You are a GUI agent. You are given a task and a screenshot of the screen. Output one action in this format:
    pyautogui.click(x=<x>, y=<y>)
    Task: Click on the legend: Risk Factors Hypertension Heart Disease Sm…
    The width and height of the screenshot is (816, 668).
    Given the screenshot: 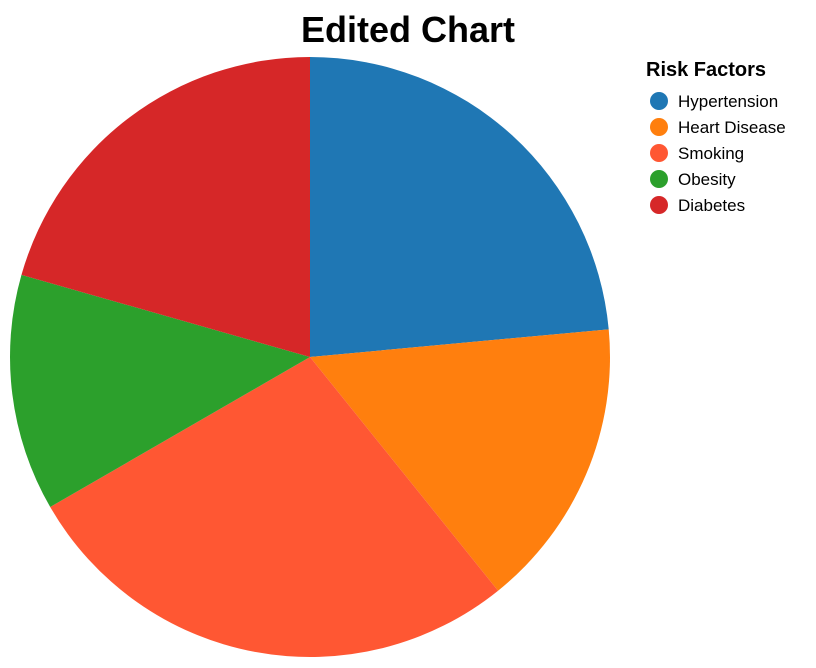 What is the action you would take?
    pyautogui.click(x=716, y=137)
    